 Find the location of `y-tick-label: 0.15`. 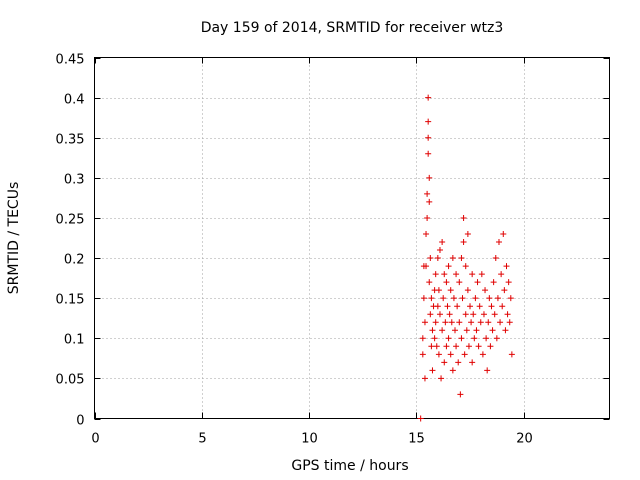

y-tick-label: 0.15 is located at coordinates (70, 300).